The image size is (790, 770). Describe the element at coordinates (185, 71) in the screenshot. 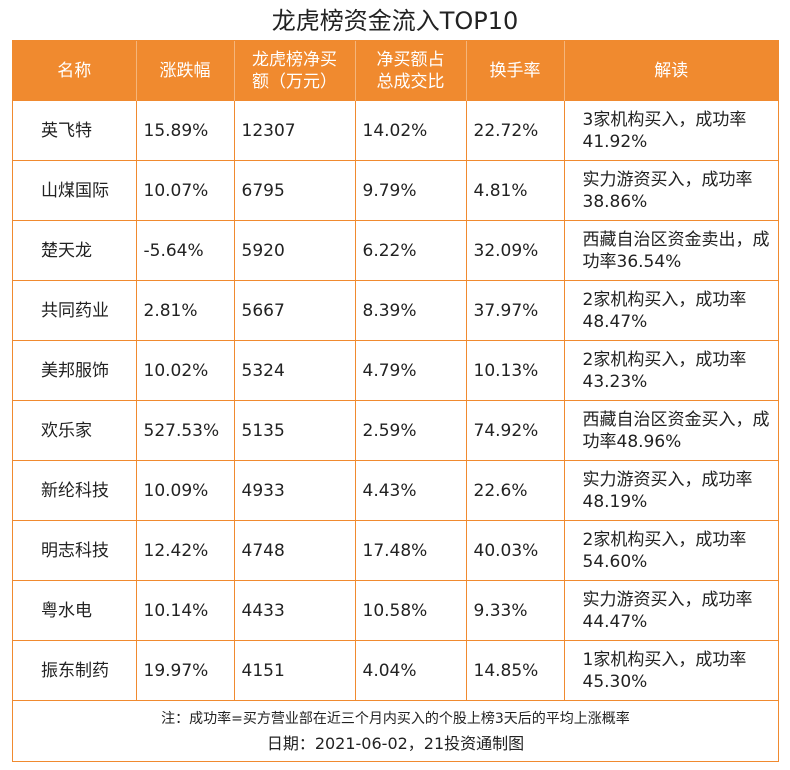

I see `header-change: 涨跌幅` at that location.